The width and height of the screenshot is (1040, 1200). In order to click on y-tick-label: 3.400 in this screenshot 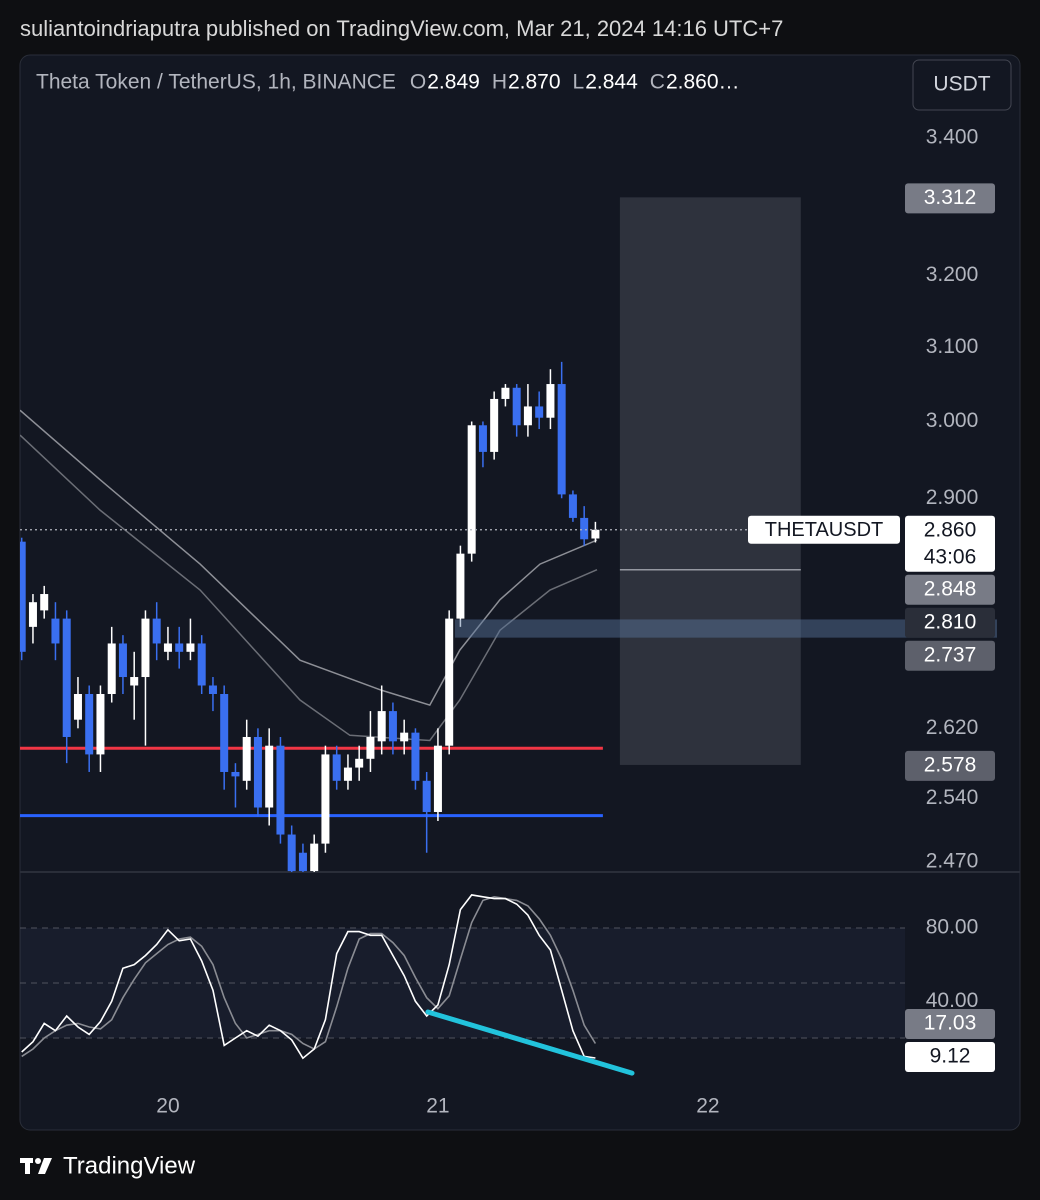, I will do `click(952, 136)`.